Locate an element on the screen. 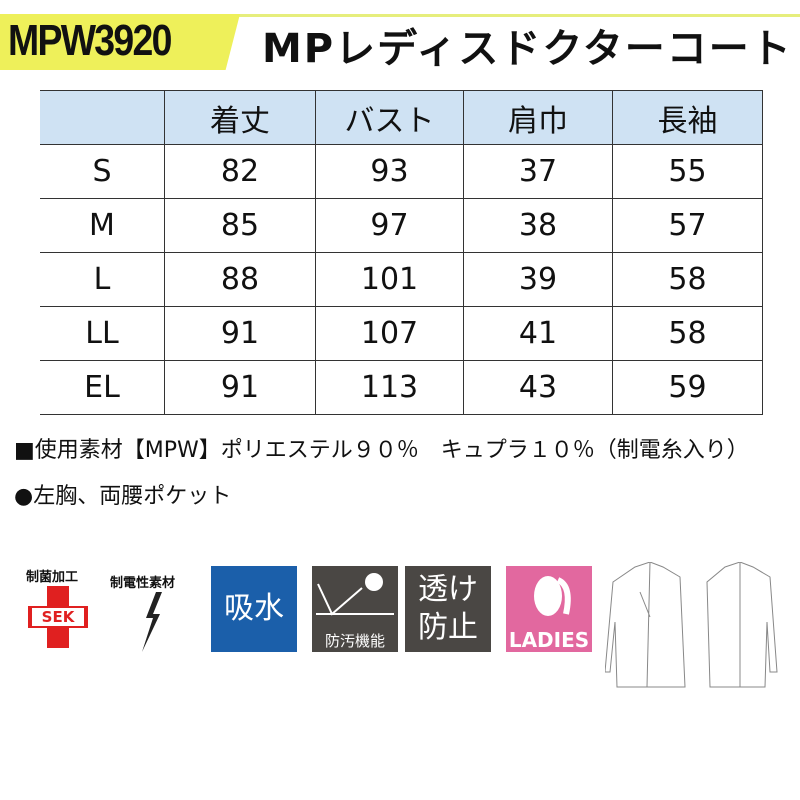  size-value-cell: 85 is located at coordinates (240, 225).